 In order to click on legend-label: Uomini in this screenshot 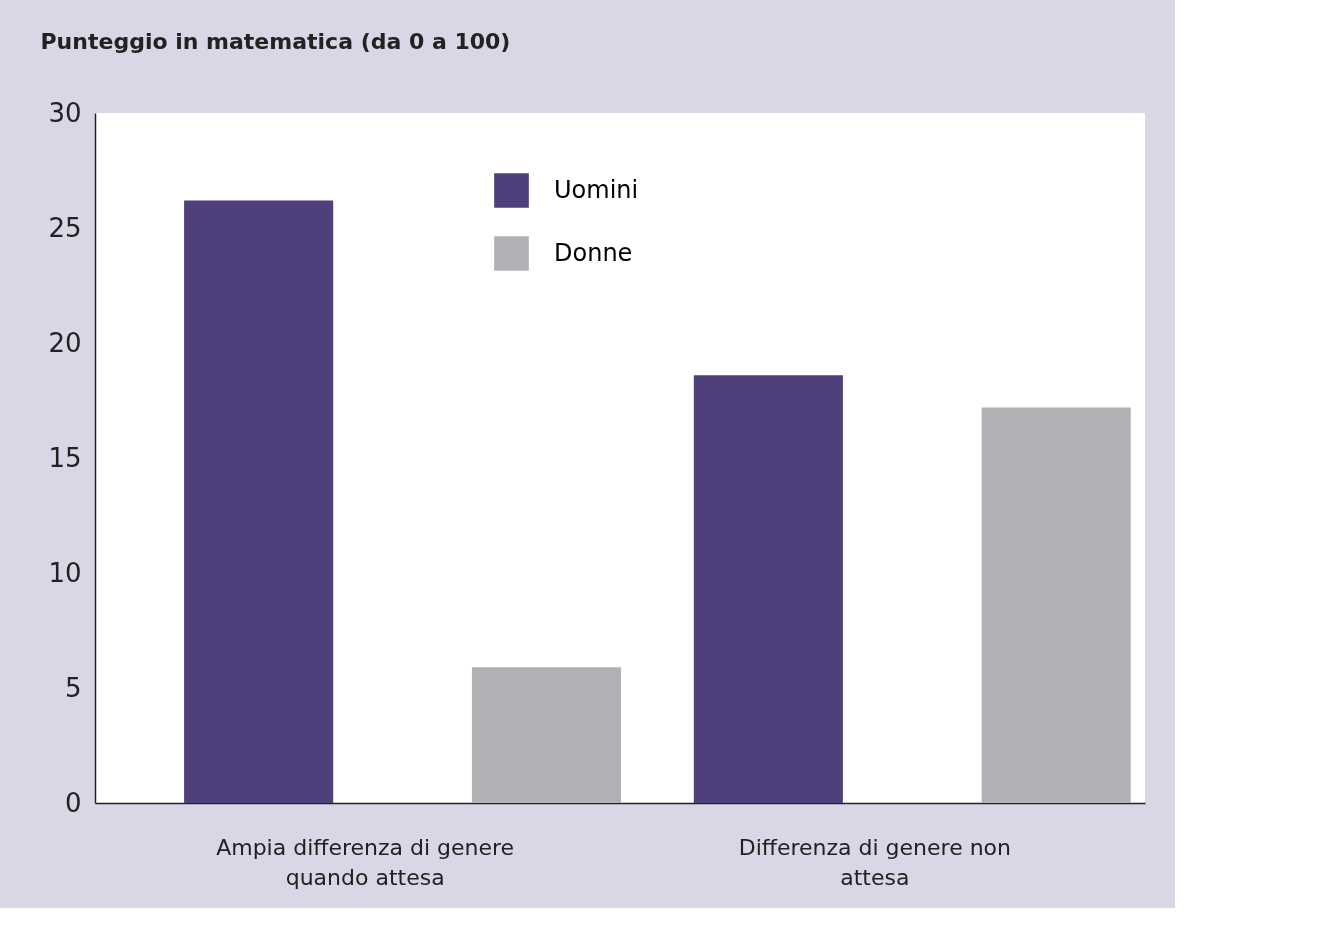, I will do `click(596, 189)`.